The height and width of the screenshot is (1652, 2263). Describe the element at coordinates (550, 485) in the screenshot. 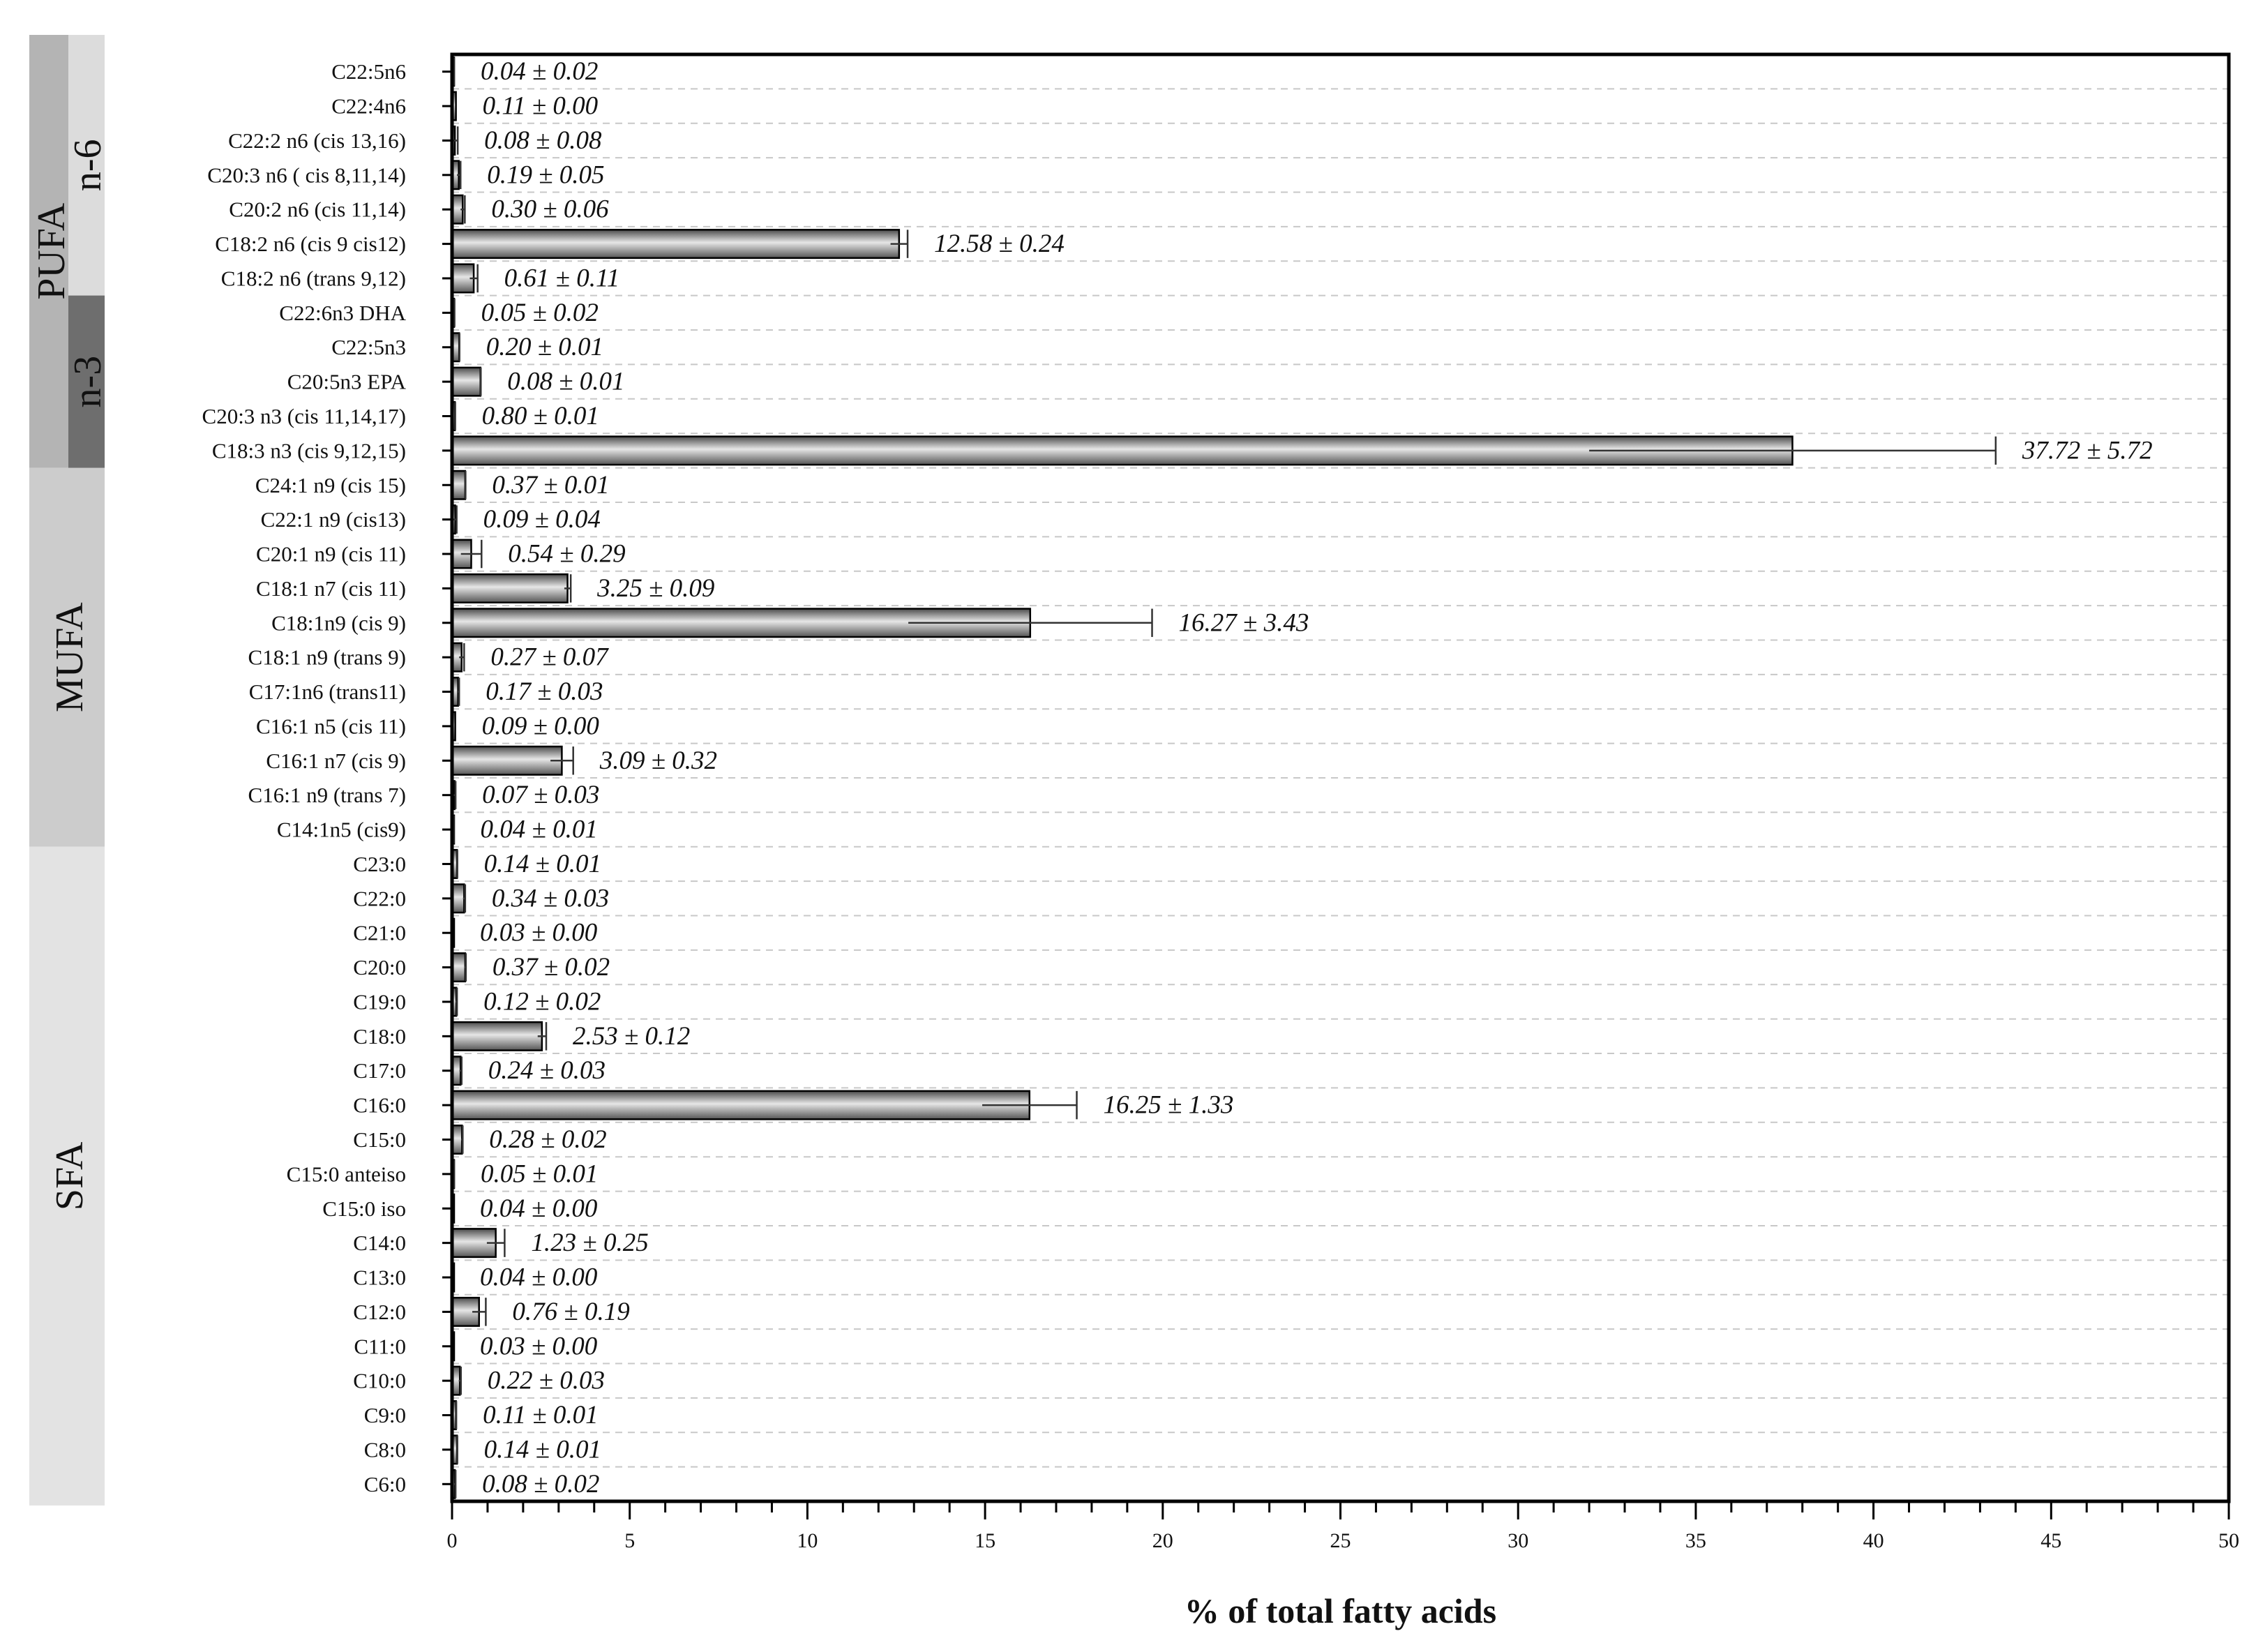

I see `value-label: 0.37 ± 0.01` at that location.